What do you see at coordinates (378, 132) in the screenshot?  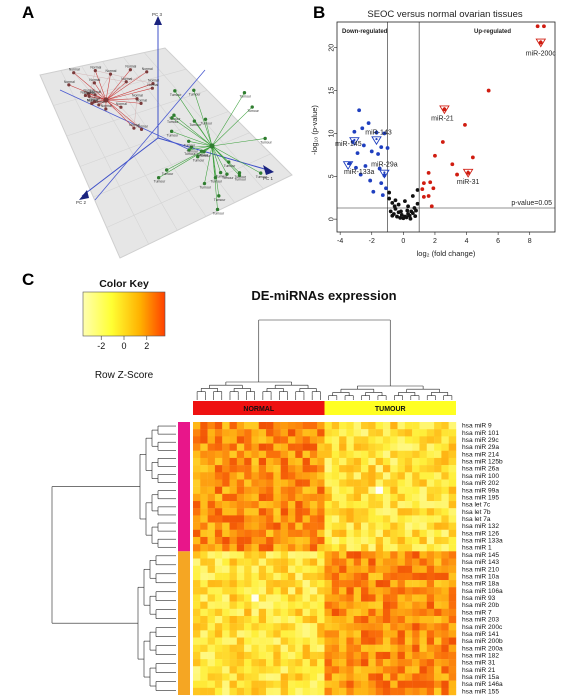 I see `highlight-label: miR-143` at bounding box center [378, 132].